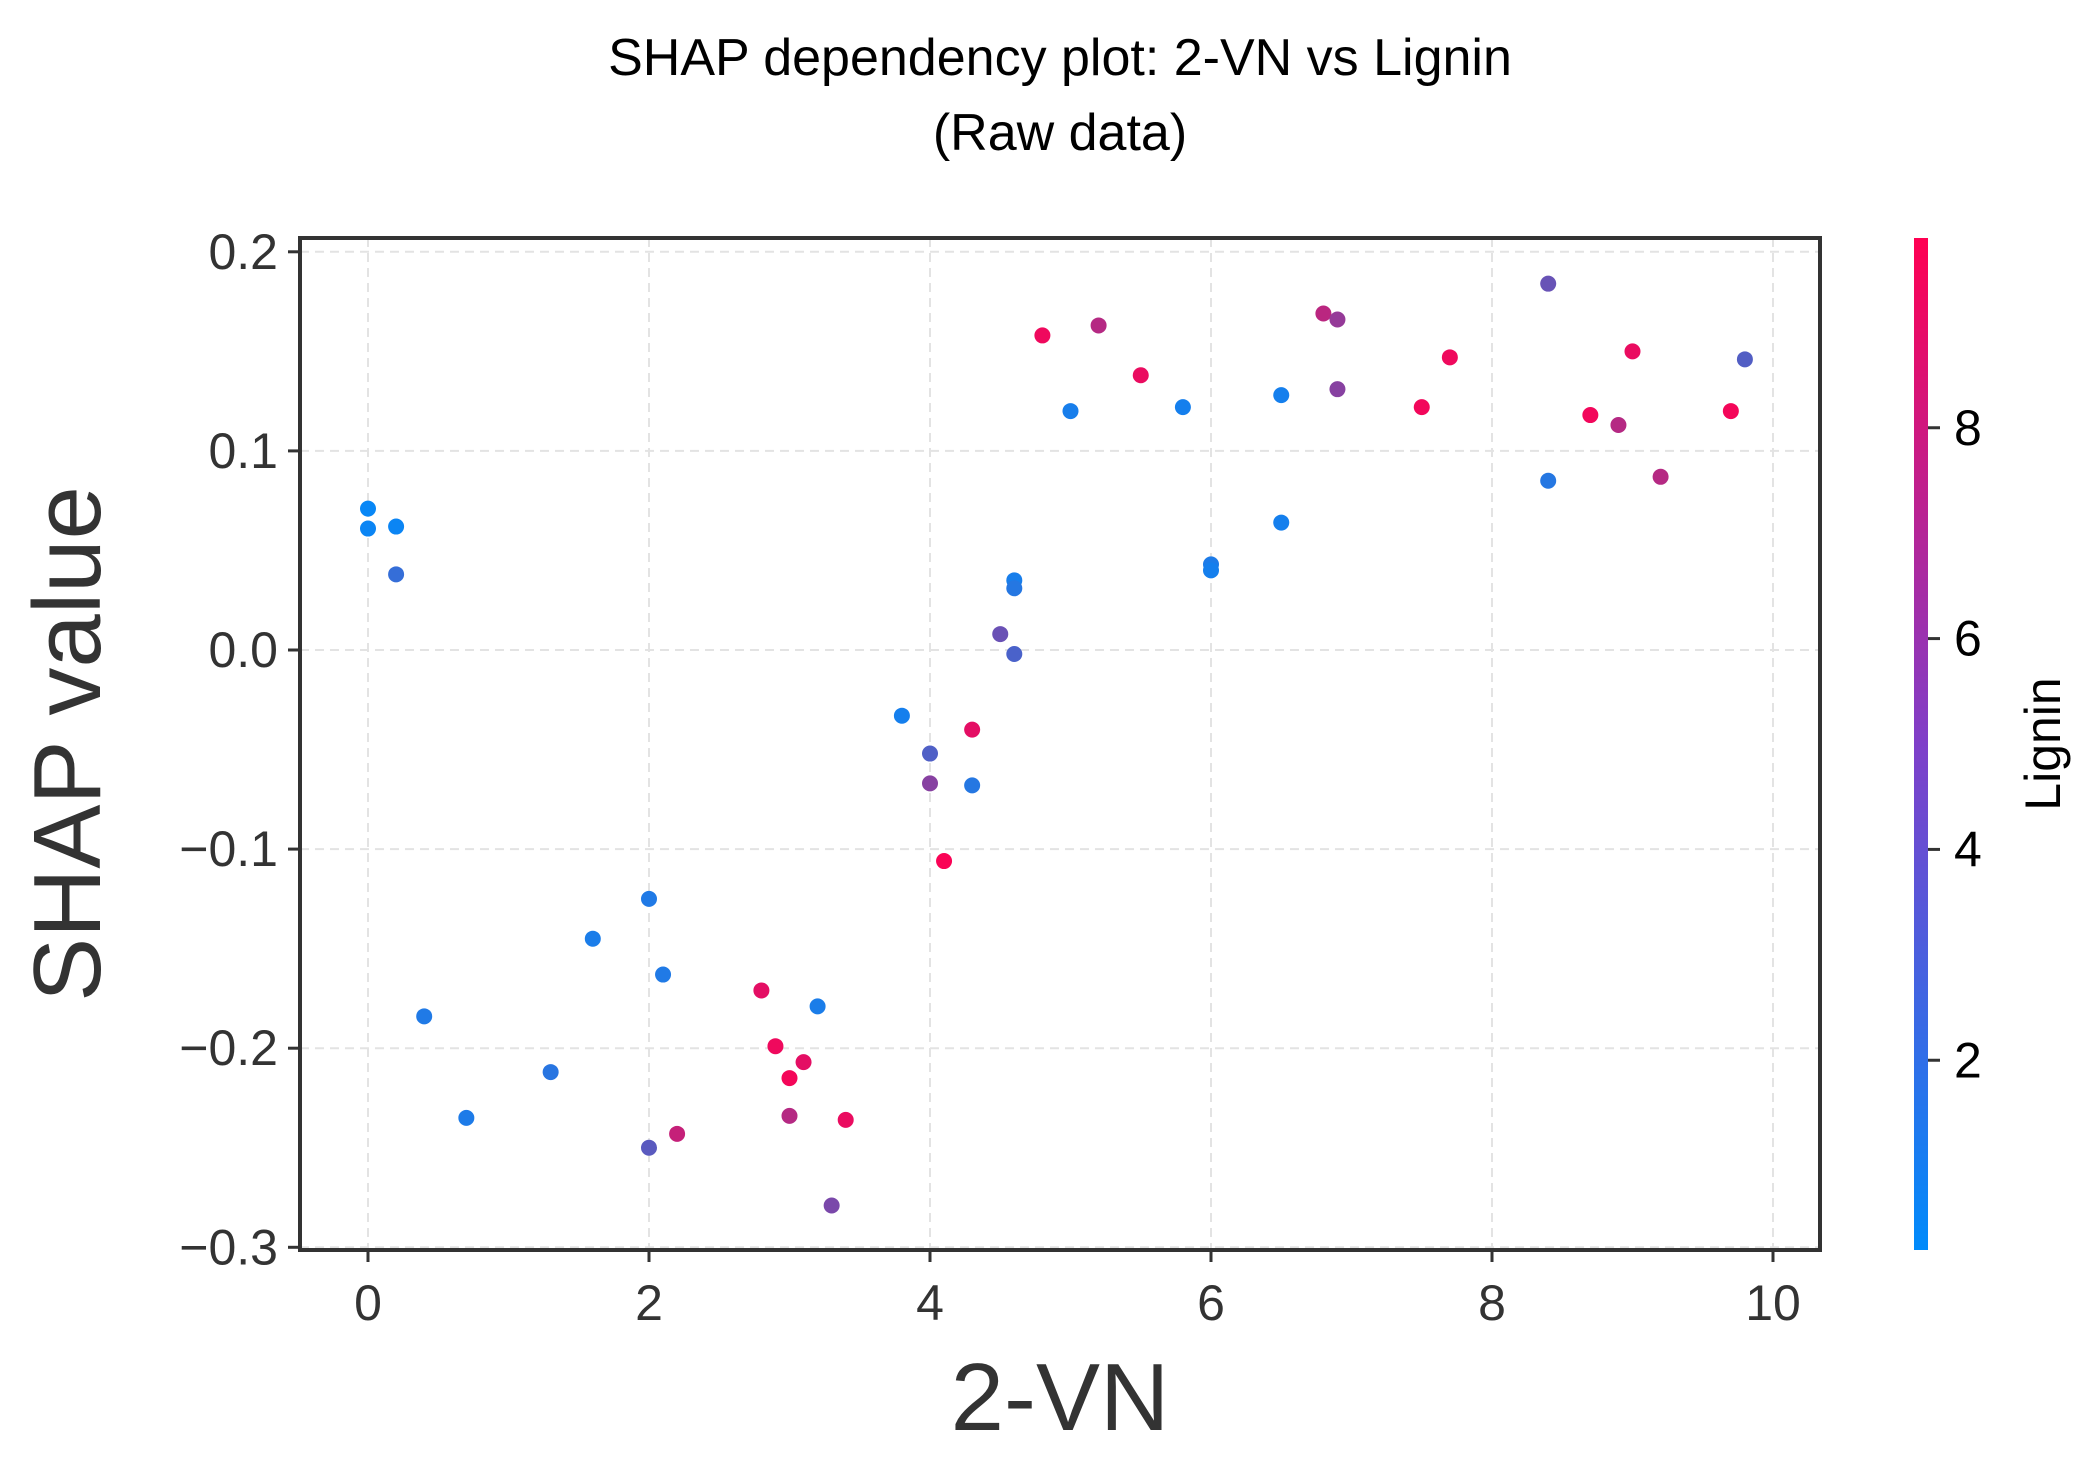  Describe the element at coordinates (1492, 1303) in the screenshot. I see `x-tick-label: 8` at that location.